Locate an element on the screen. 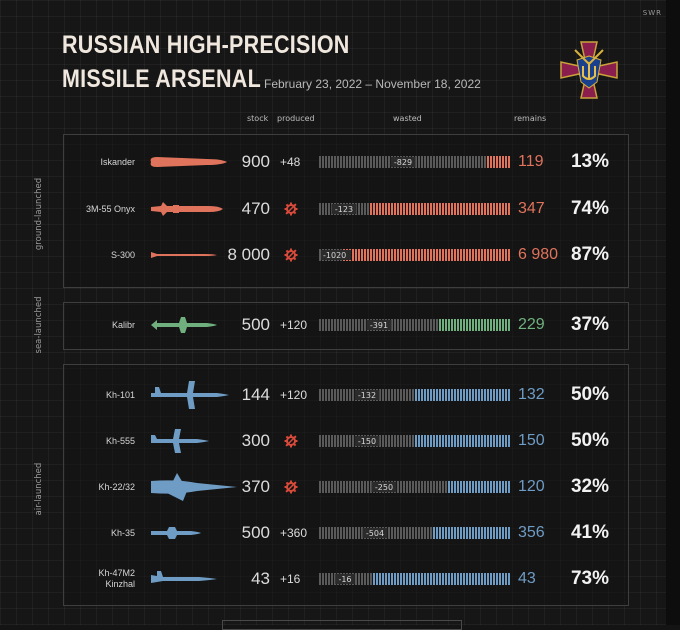  remains-value: 356 is located at coordinates (531, 532).